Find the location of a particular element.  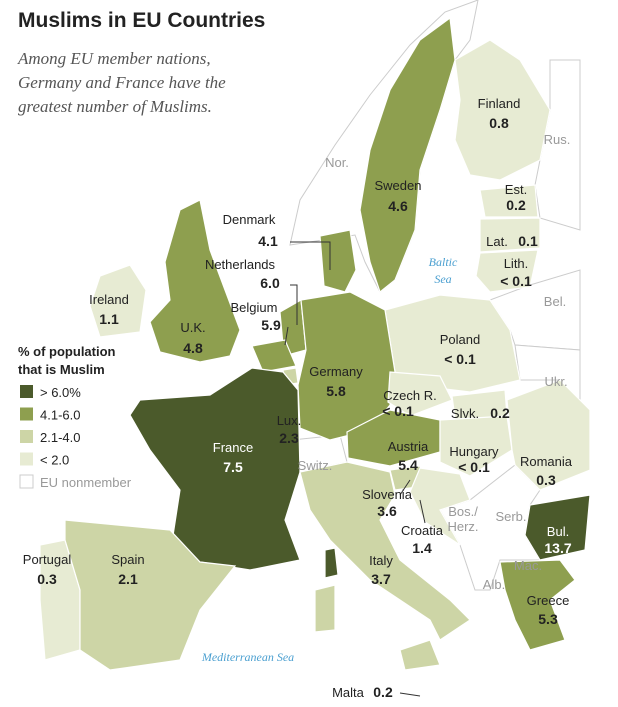

country-name: Est. is located at coordinates (516, 189).